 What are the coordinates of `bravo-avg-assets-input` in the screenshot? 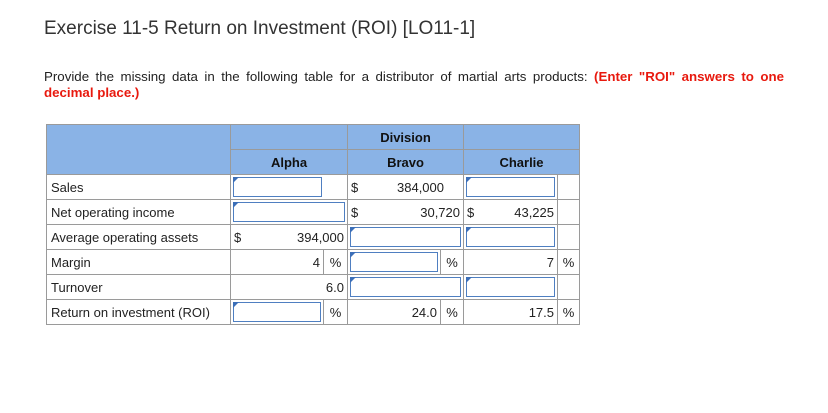 It's located at (405, 237).